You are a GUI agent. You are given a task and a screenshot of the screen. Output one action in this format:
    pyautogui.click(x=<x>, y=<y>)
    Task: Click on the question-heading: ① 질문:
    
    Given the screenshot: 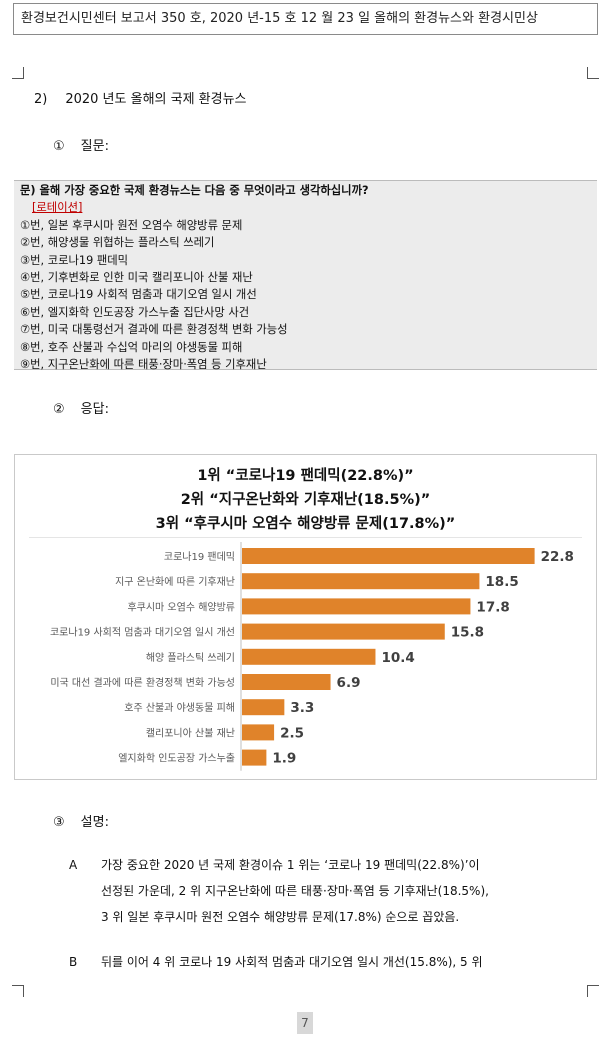 What is the action you would take?
    pyautogui.click(x=81, y=144)
    